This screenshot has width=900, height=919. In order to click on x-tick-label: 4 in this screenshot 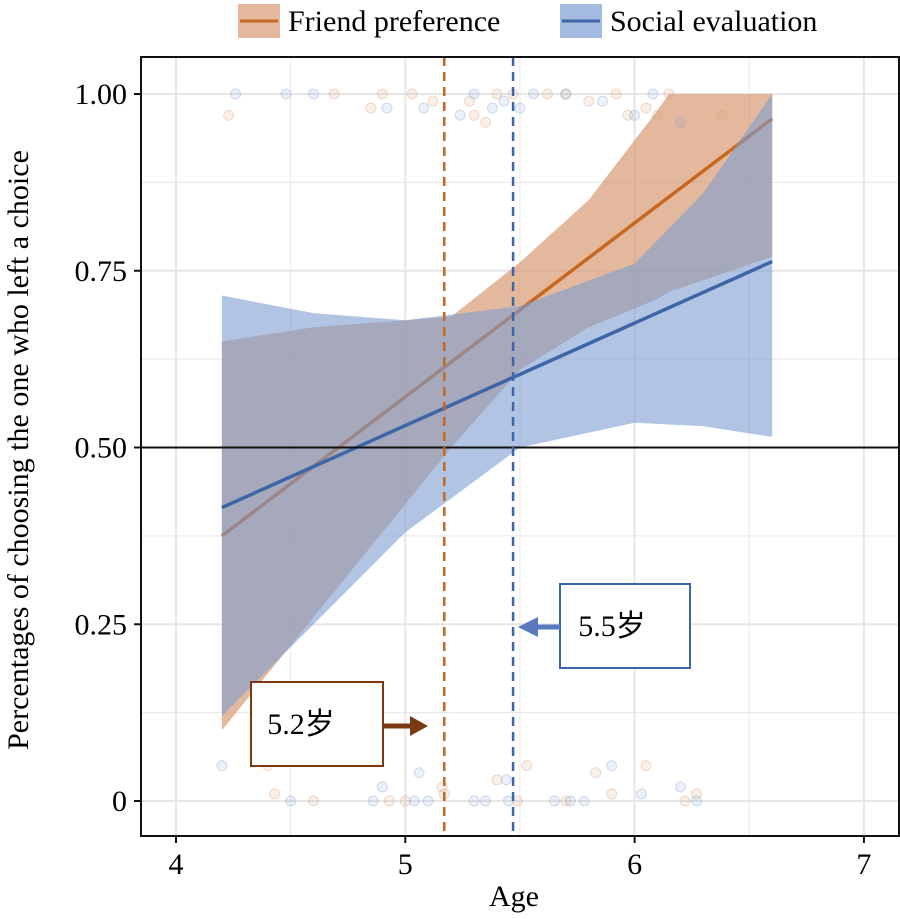, I will do `click(176, 864)`.